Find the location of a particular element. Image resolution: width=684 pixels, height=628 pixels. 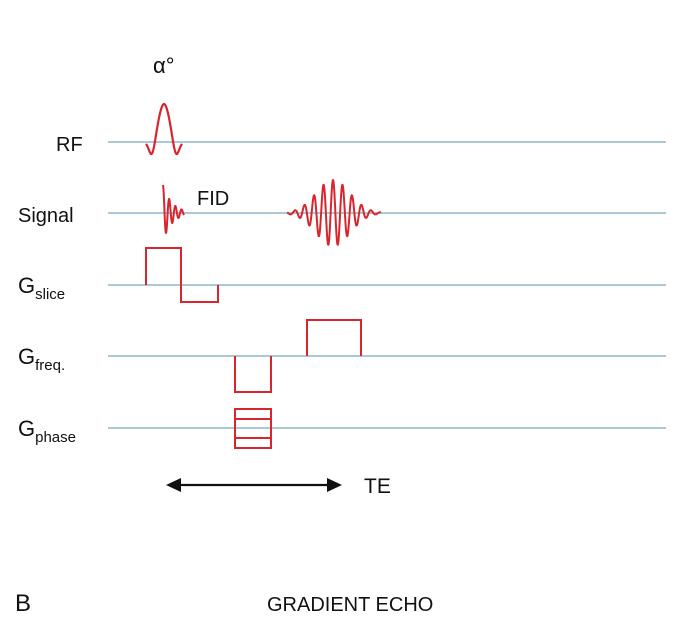

g-freq-label: Gfreq. is located at coordinates (41, 359).